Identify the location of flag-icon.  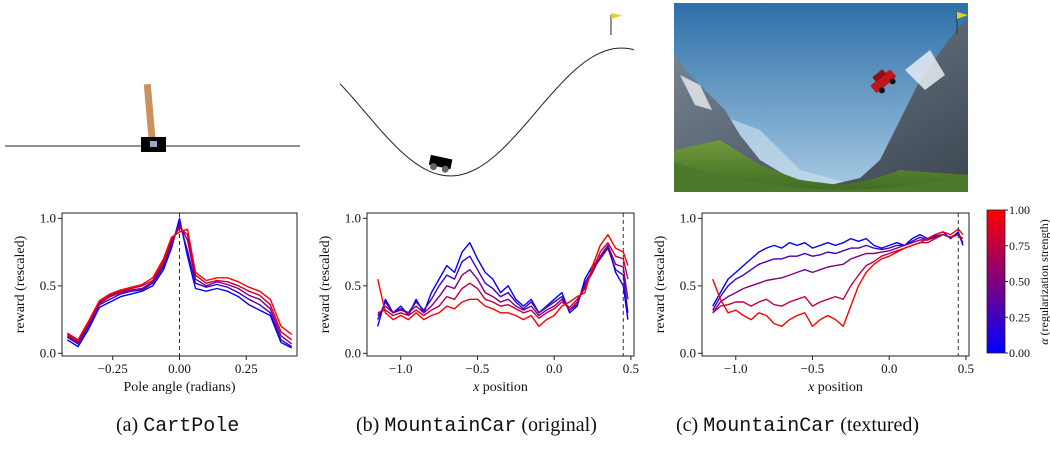
(616, 16).